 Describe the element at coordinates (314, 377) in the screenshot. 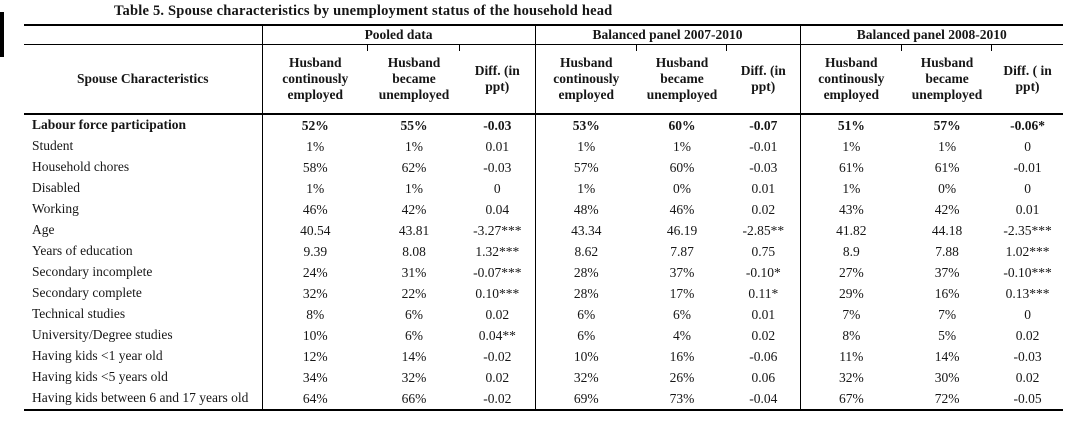

I see `cell-value: 34%` at that location.